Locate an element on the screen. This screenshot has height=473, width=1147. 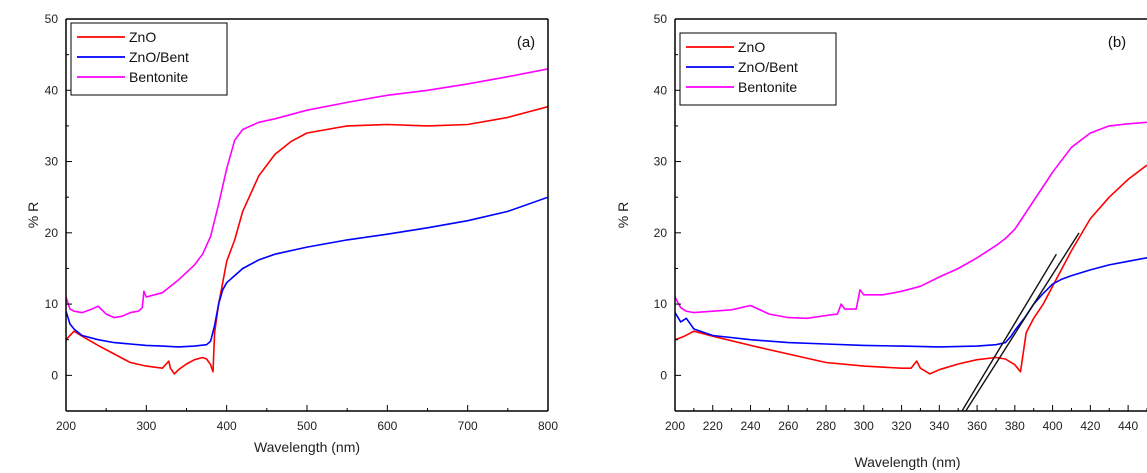
x-tick-label: 220 is located at coordinates (713, 426).